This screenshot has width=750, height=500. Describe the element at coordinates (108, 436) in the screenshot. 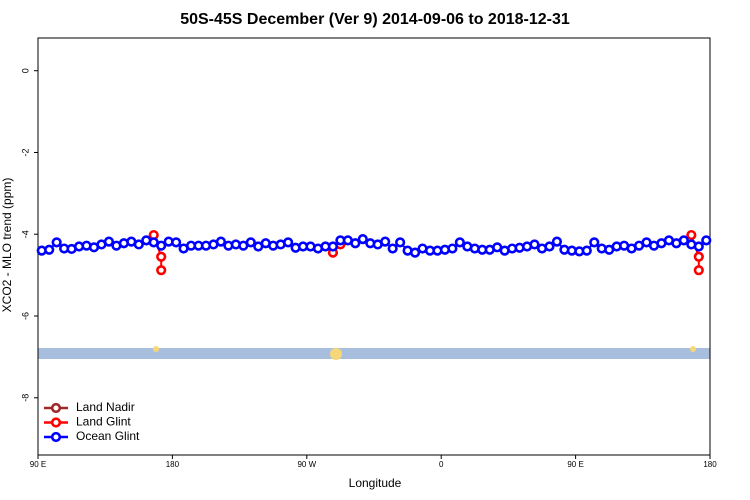

I see `legend-label: Ocean Glint` at that location.